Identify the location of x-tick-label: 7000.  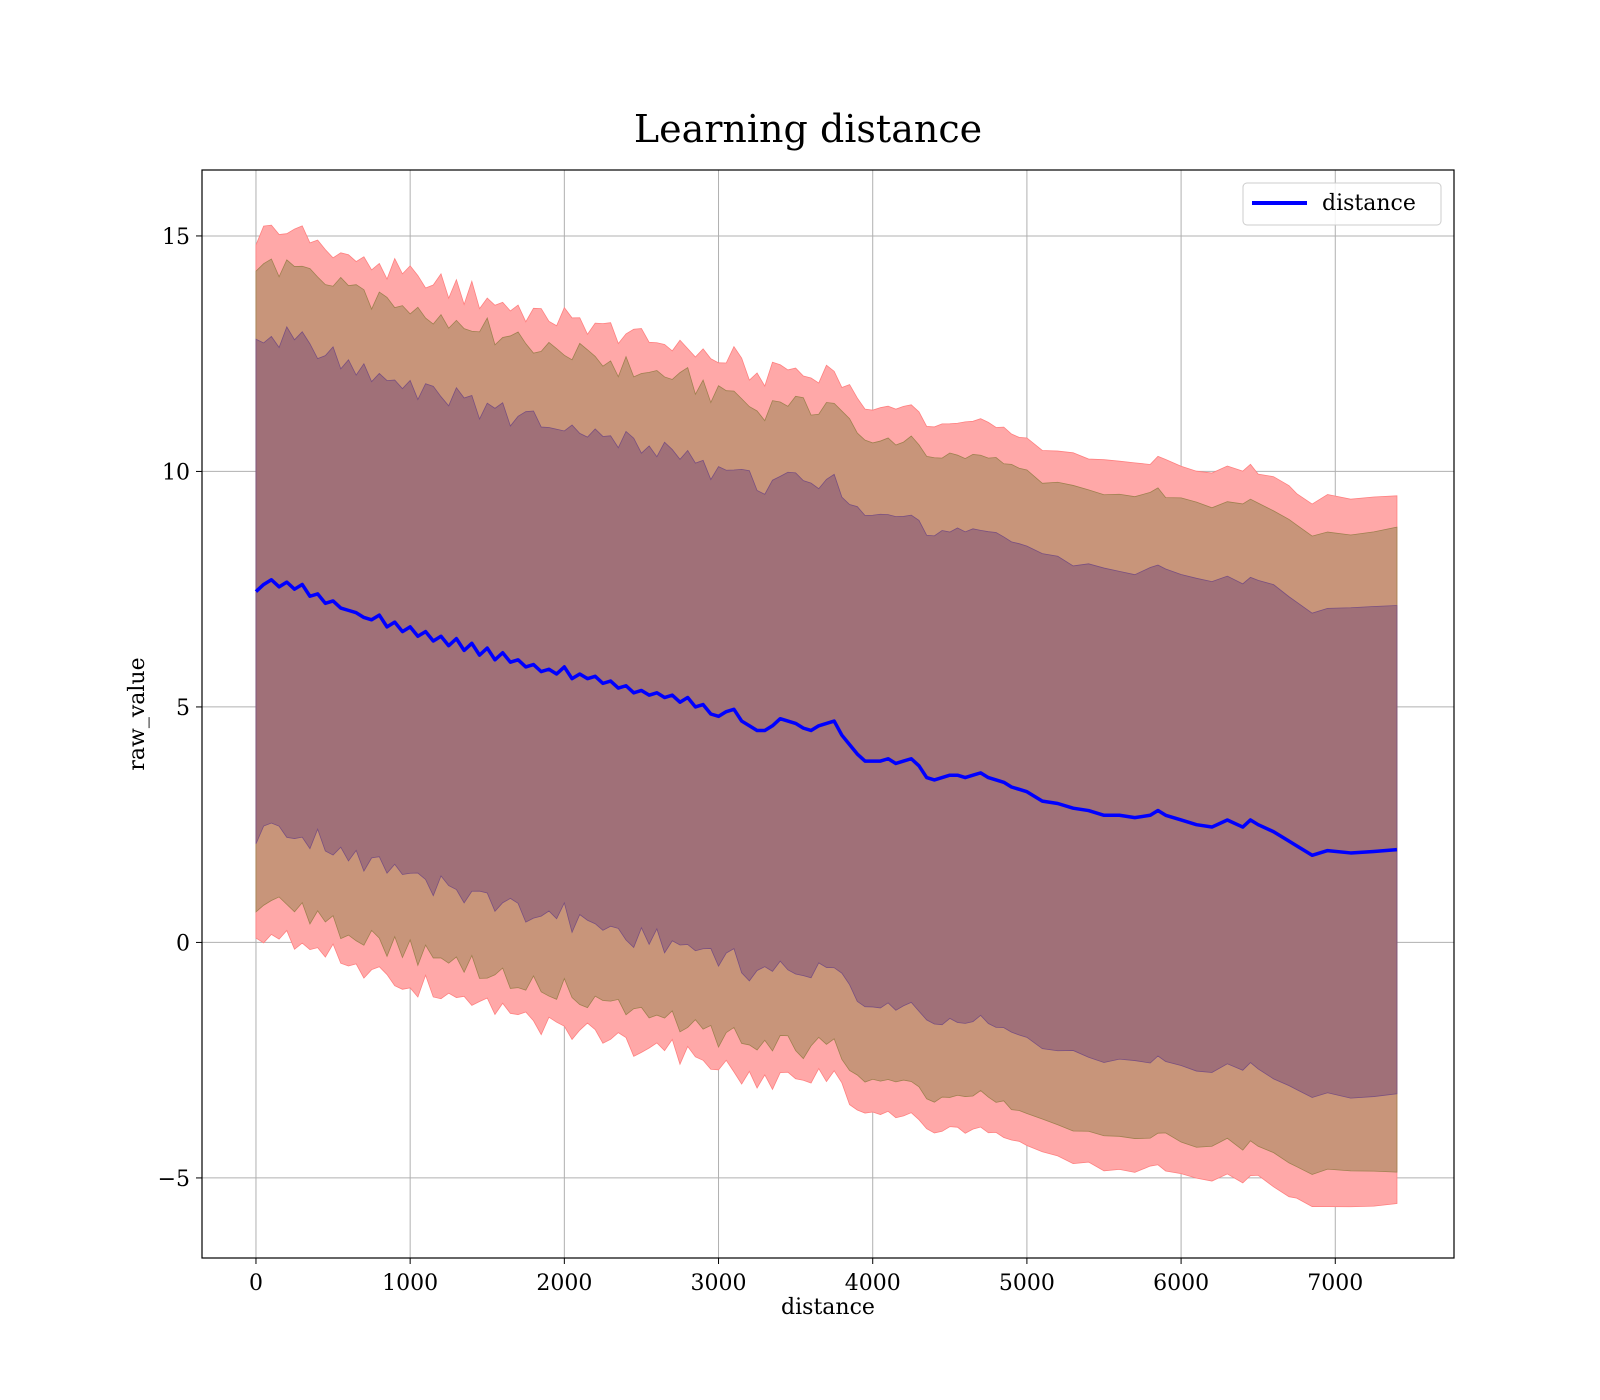
(1335, 1283).